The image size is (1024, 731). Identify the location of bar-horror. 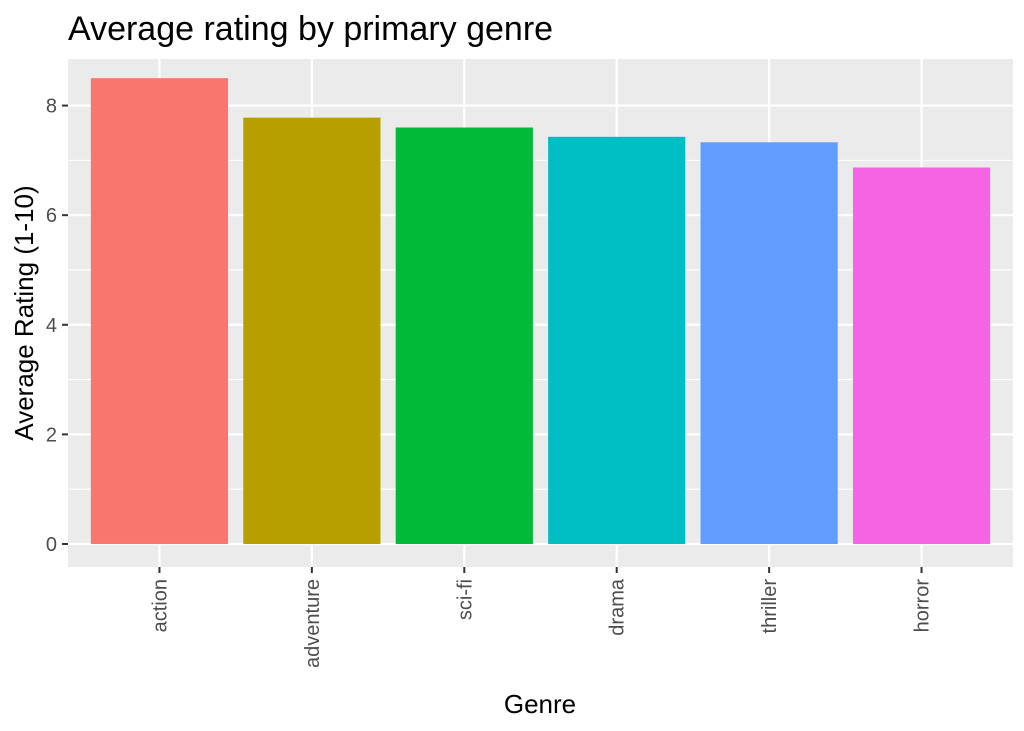
(921, 355).